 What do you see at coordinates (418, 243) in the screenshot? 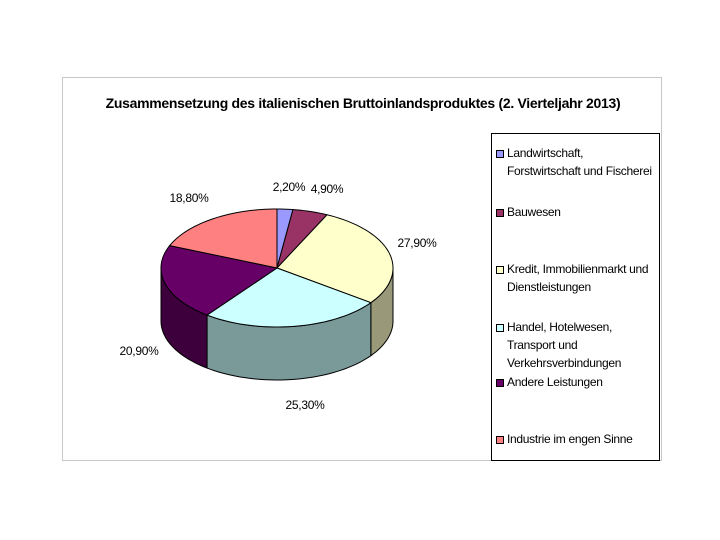
I see `data-label-2: 27,90%` at bounding box center [418, 243].